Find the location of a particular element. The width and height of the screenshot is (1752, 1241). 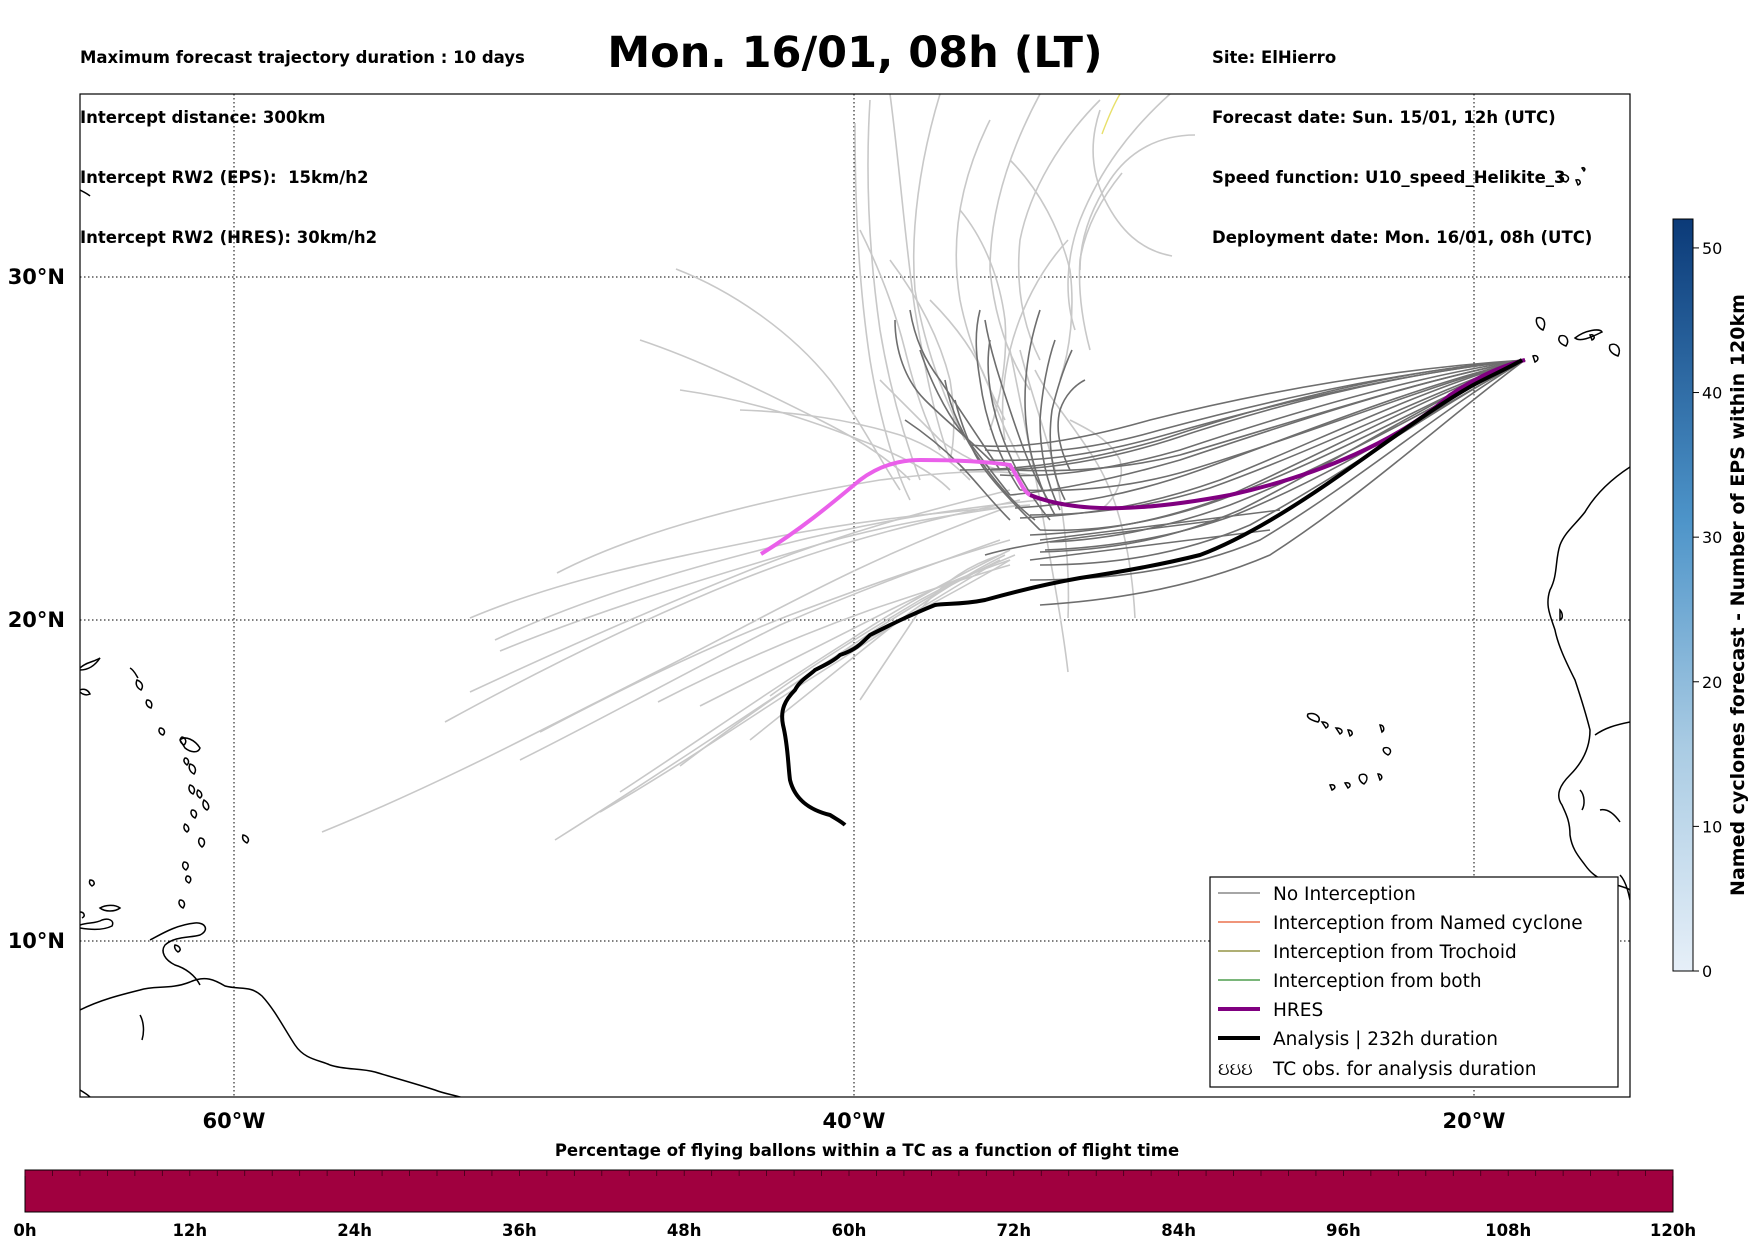

bottom-bar-tick-label: 24h is located at coordinates (354, 1230).